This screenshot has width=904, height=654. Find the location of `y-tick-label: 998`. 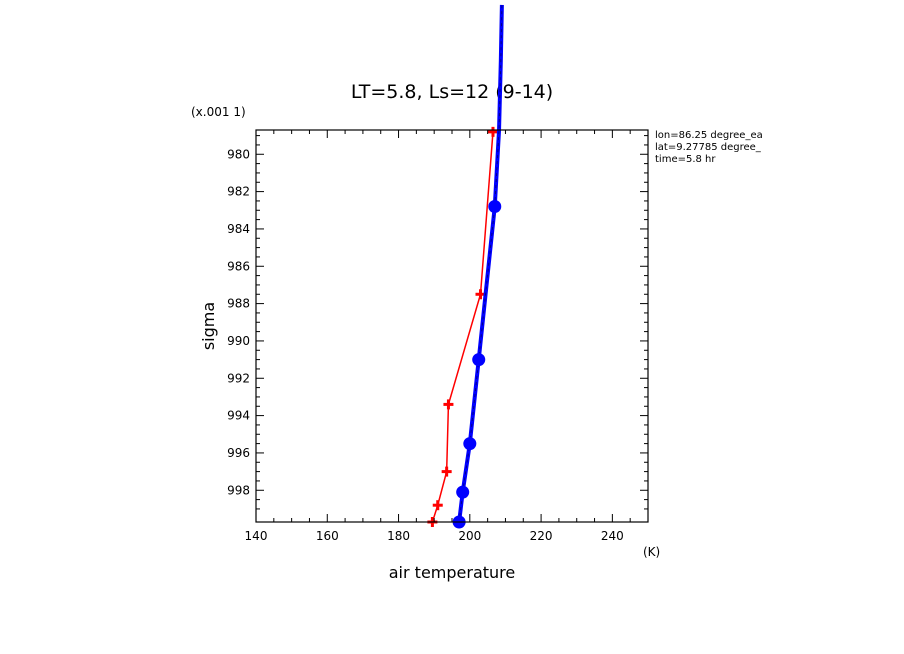

y-tick-label: 998 is located at coordinates (238, 490).